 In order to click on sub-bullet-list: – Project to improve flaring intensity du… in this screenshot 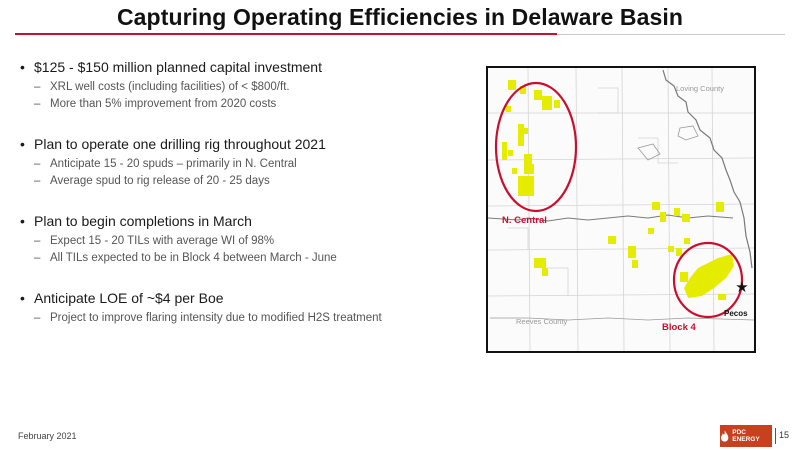, I will do `click(240, 318)`.